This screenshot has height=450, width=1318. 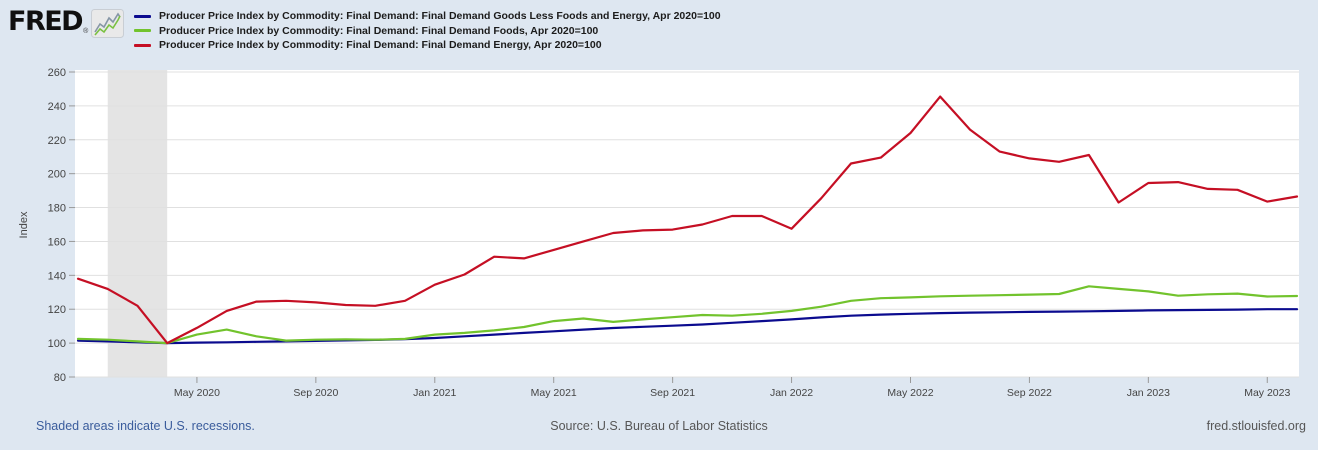 What do you see at coordinates (145, 426) in the screenshot?
I see `recession-note-link: Shaded areas indicate U.S. recessions.` at bounding box center [145, 426].